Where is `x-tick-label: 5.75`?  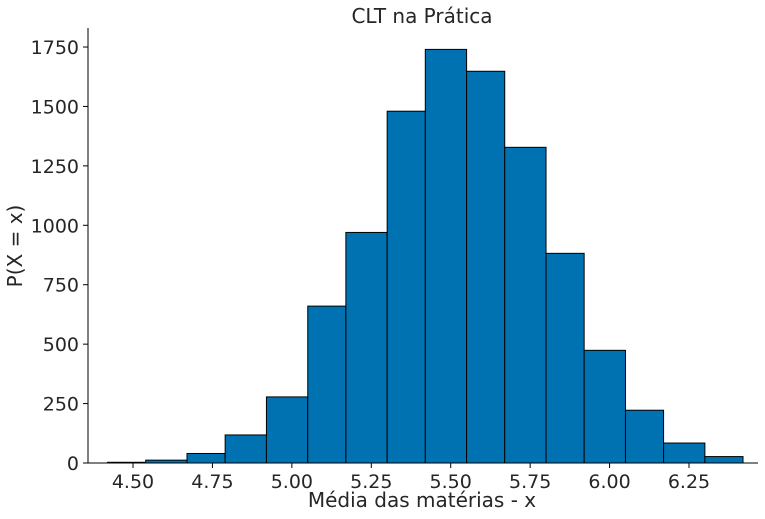
x-tick-label: 5.75 is located at coordinates (530, 482).